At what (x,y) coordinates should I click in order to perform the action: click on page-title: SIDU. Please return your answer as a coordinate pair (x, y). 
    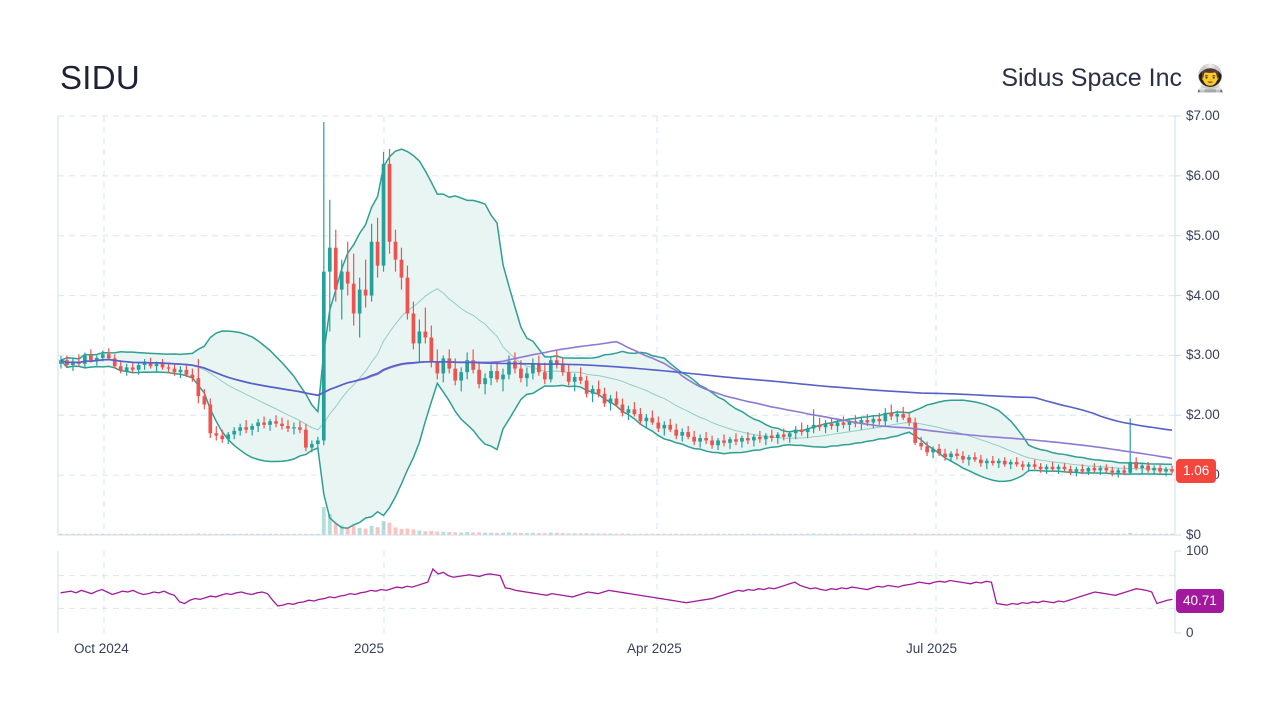
    Looking at the image, I should click on (100, 77).